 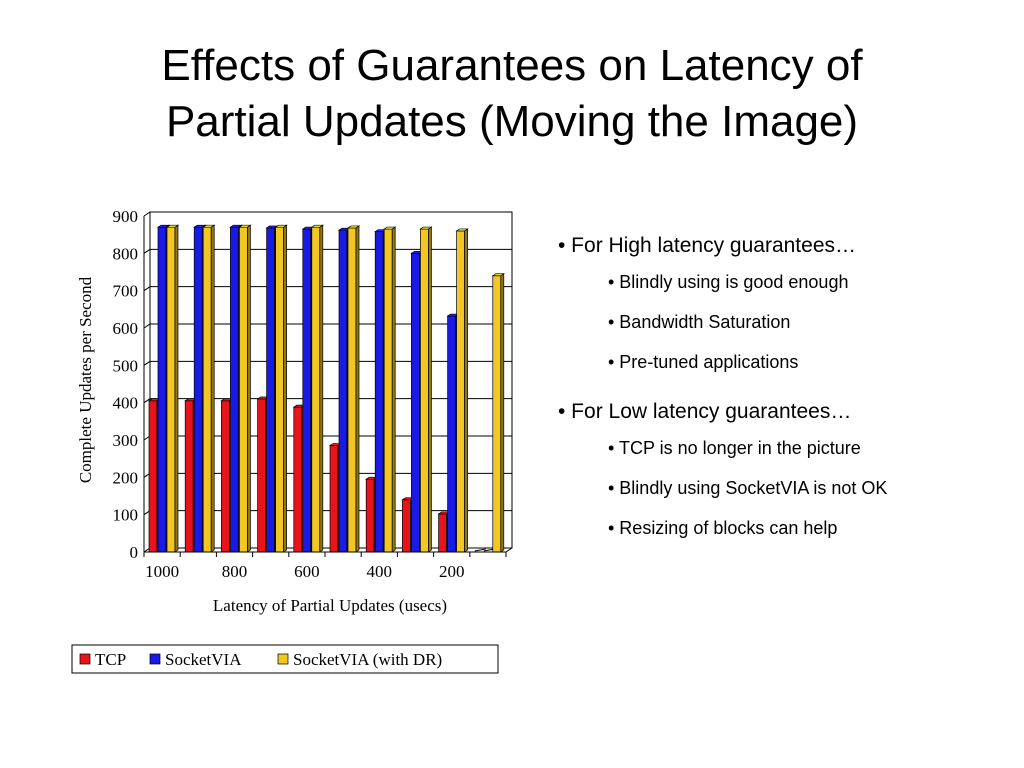 I want to click on sub-bullet: • Resizing of blocks can help, so click(x=723, y=528).